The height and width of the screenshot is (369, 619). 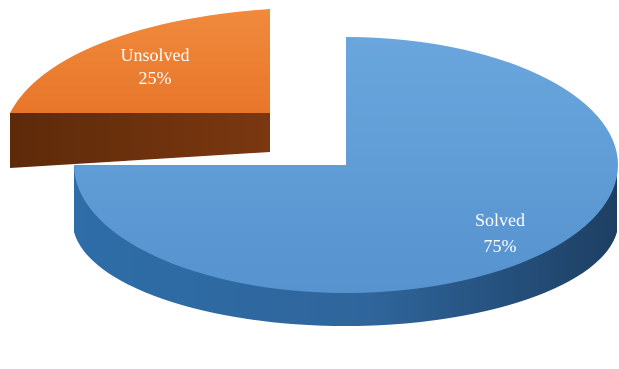 What do you see at coordinates (155, 78) in the screenshot?
I see `slice-percent-unsolved: 25%` at bounding box center [155, 78].